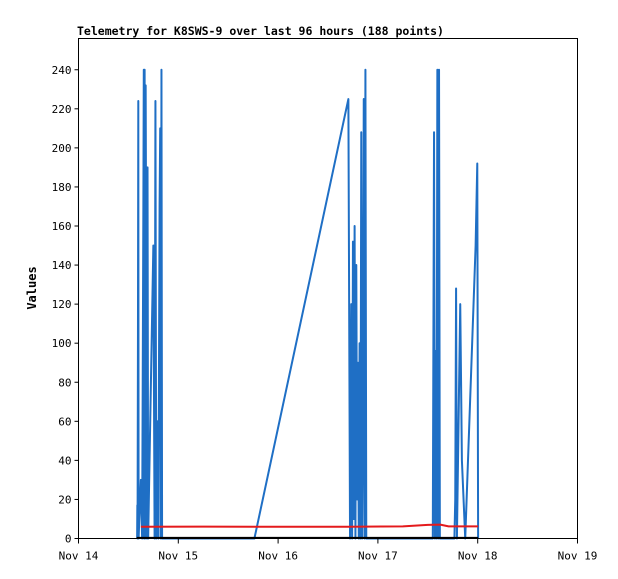  What do you see at coordinates (64, 499) in the screenshot?
I see `y-tick-label: 20` at bounding box center [64, 499].